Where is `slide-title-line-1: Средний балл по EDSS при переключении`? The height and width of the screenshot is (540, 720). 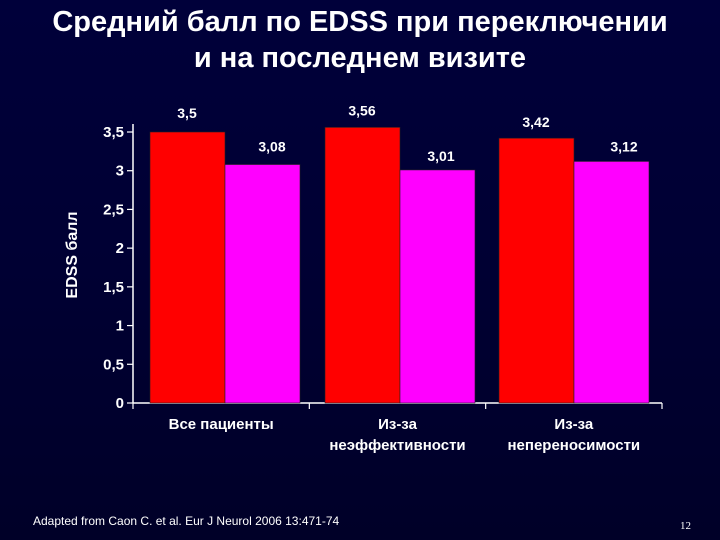 slide-title-line-1: Средний балл по EDSS при переключении is located at coordinates (360, 22).